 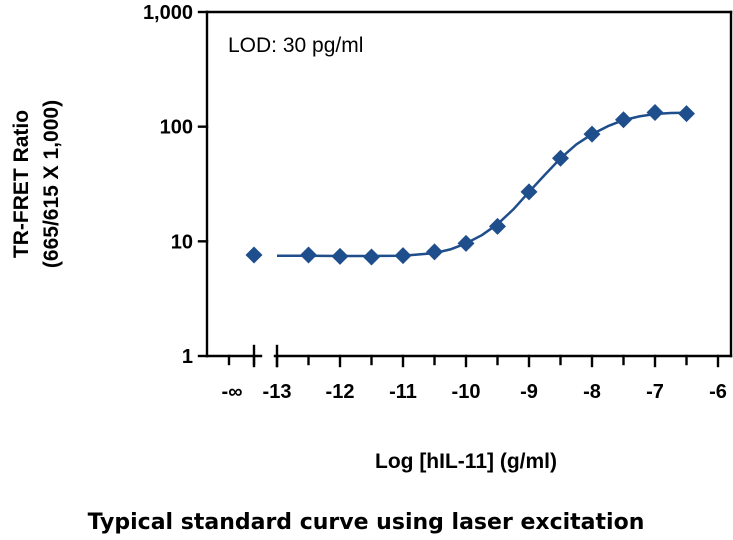 What do you see at coordinates (182, 242) in the screenshot?
I see `y-tick-label: 10` at bounding box center [182, 242].